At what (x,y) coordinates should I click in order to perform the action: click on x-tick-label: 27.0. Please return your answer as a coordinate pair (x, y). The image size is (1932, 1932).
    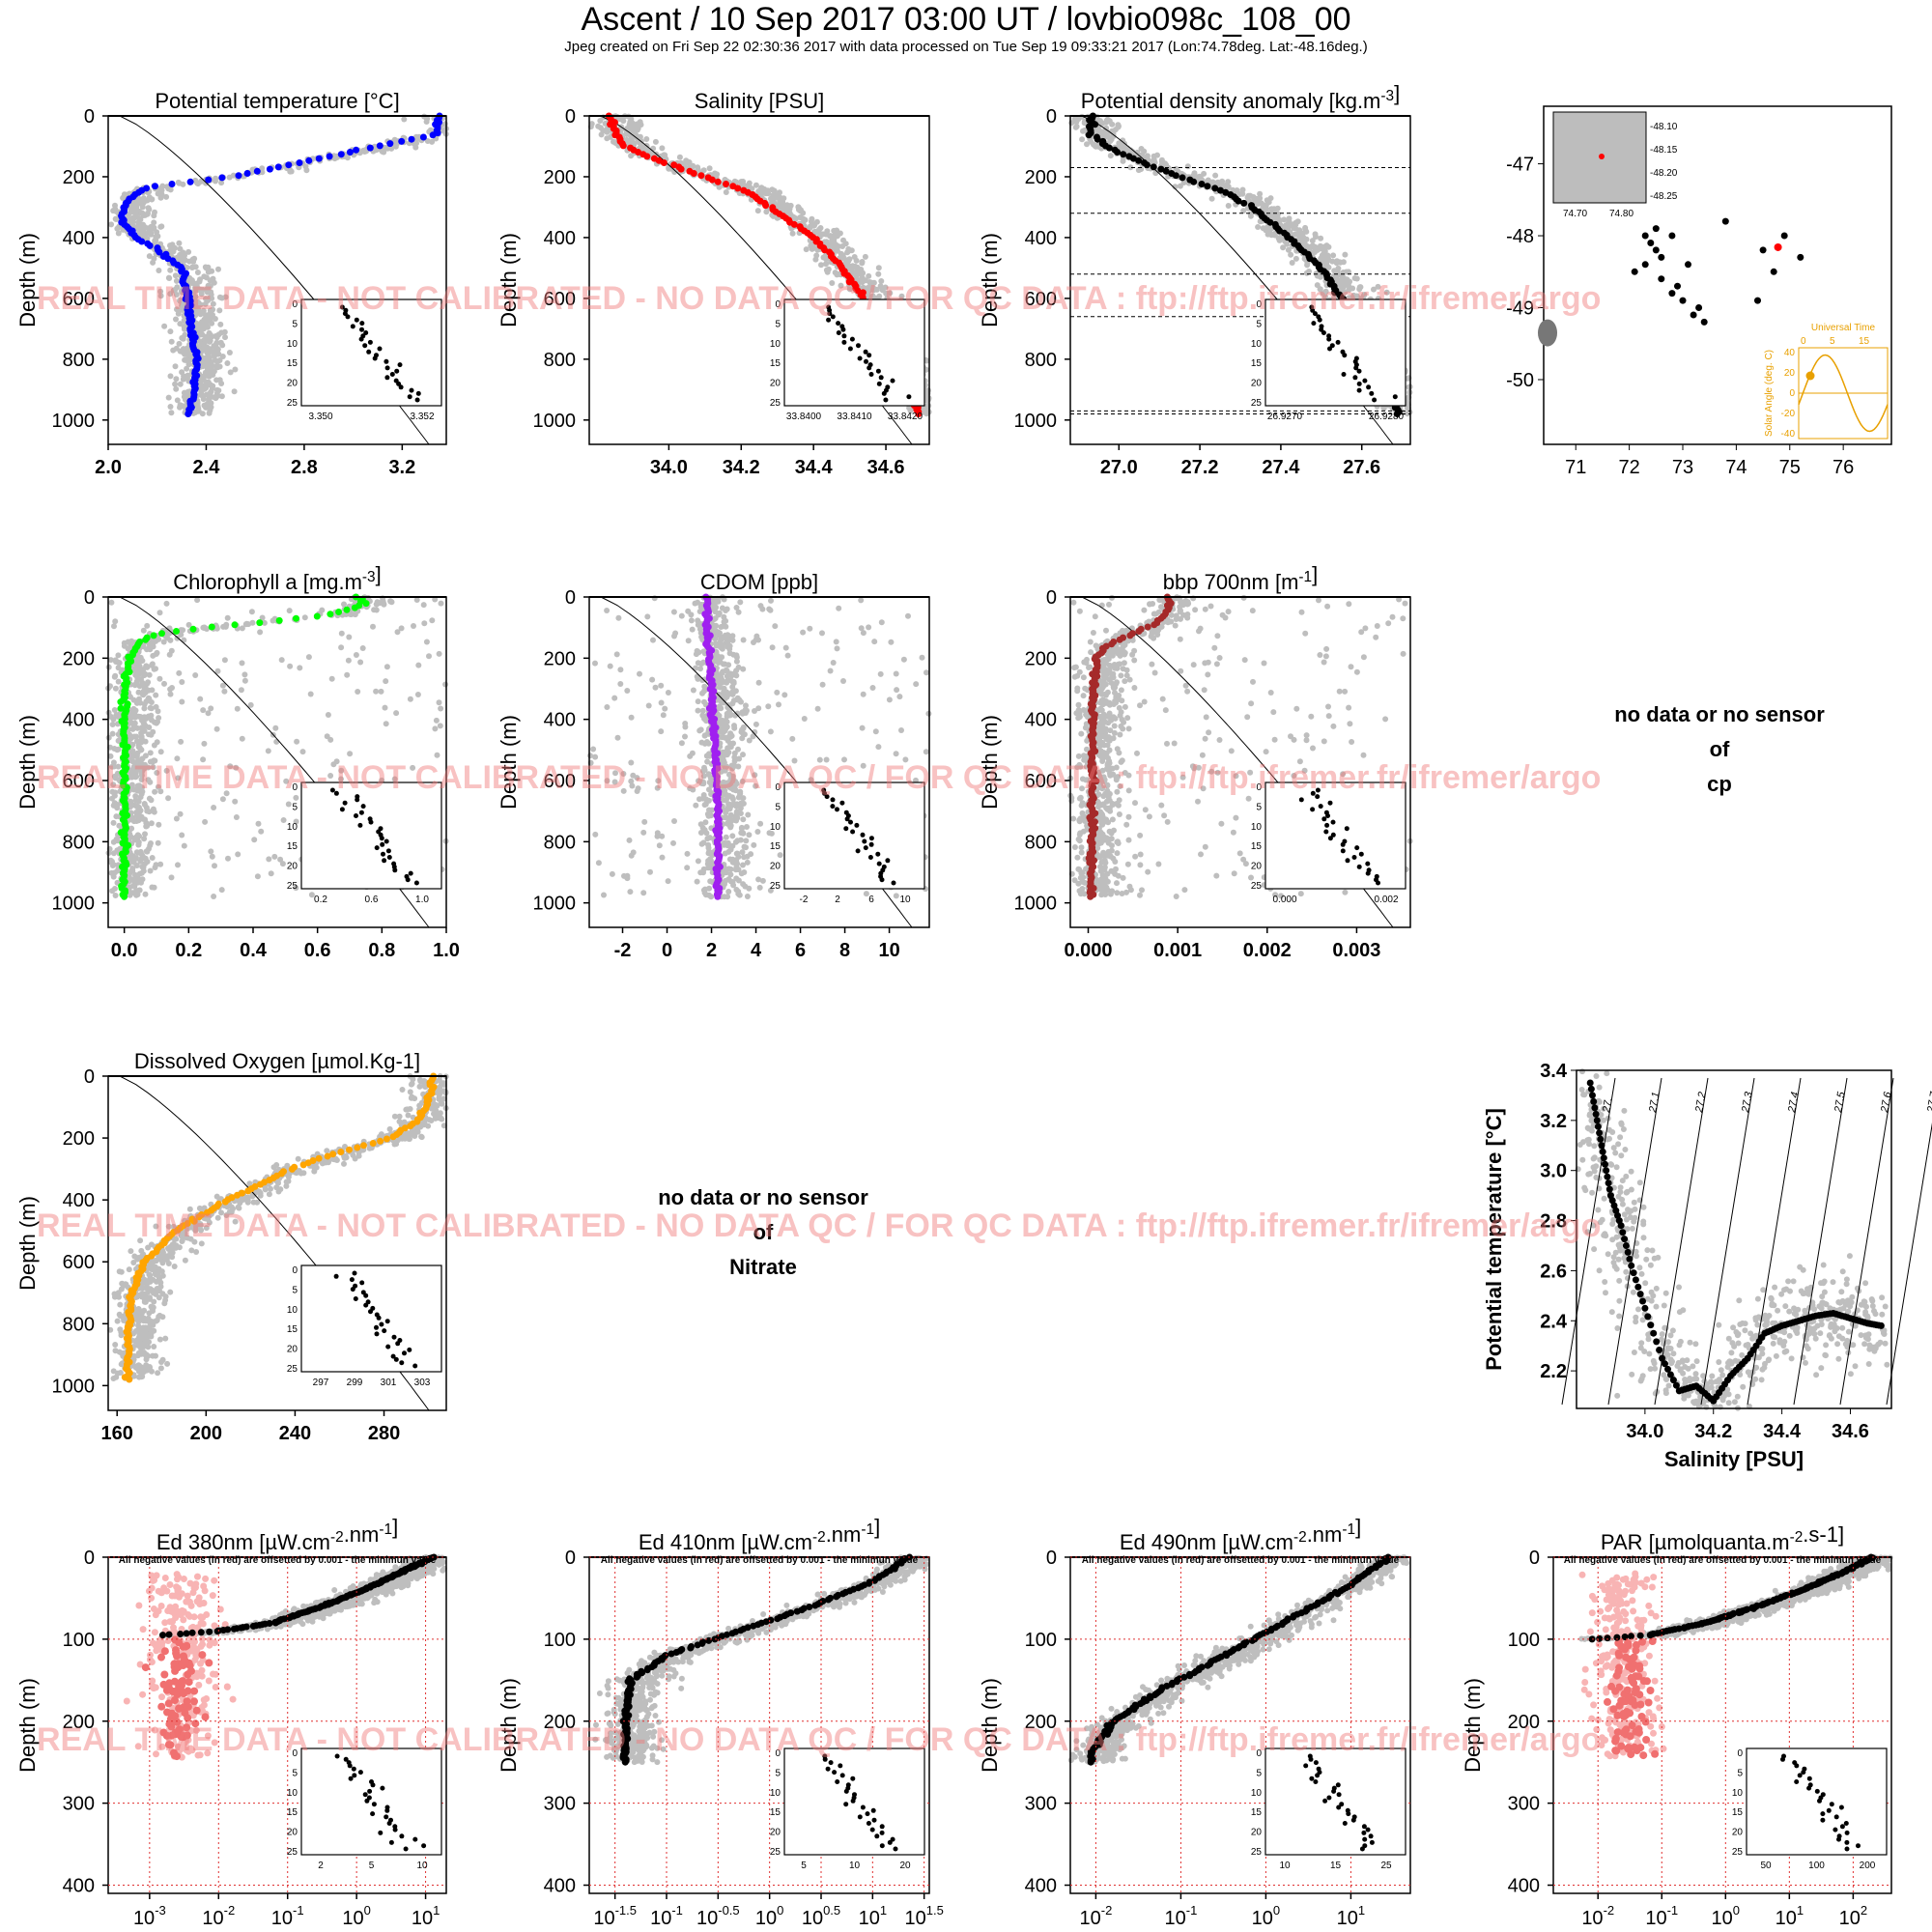
    Looking at the image, I should click on (1119, 467).